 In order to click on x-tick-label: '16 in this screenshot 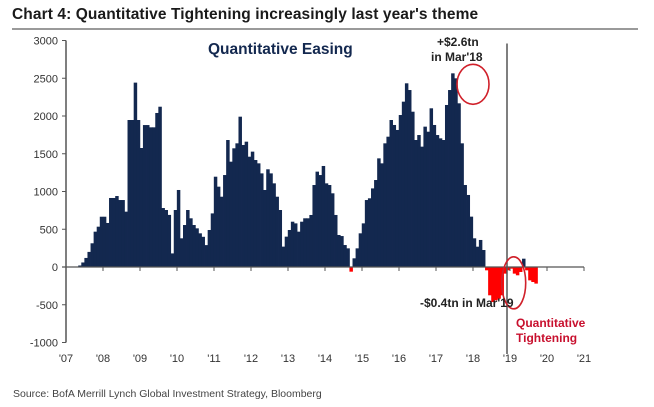, I will do `click(399, 359)`.